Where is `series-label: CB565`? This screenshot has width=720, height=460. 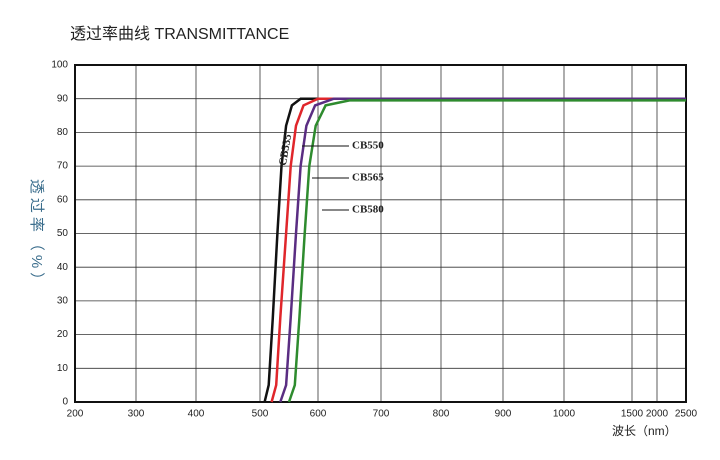
series-label: CB565 is located at coordinates (368, 178).